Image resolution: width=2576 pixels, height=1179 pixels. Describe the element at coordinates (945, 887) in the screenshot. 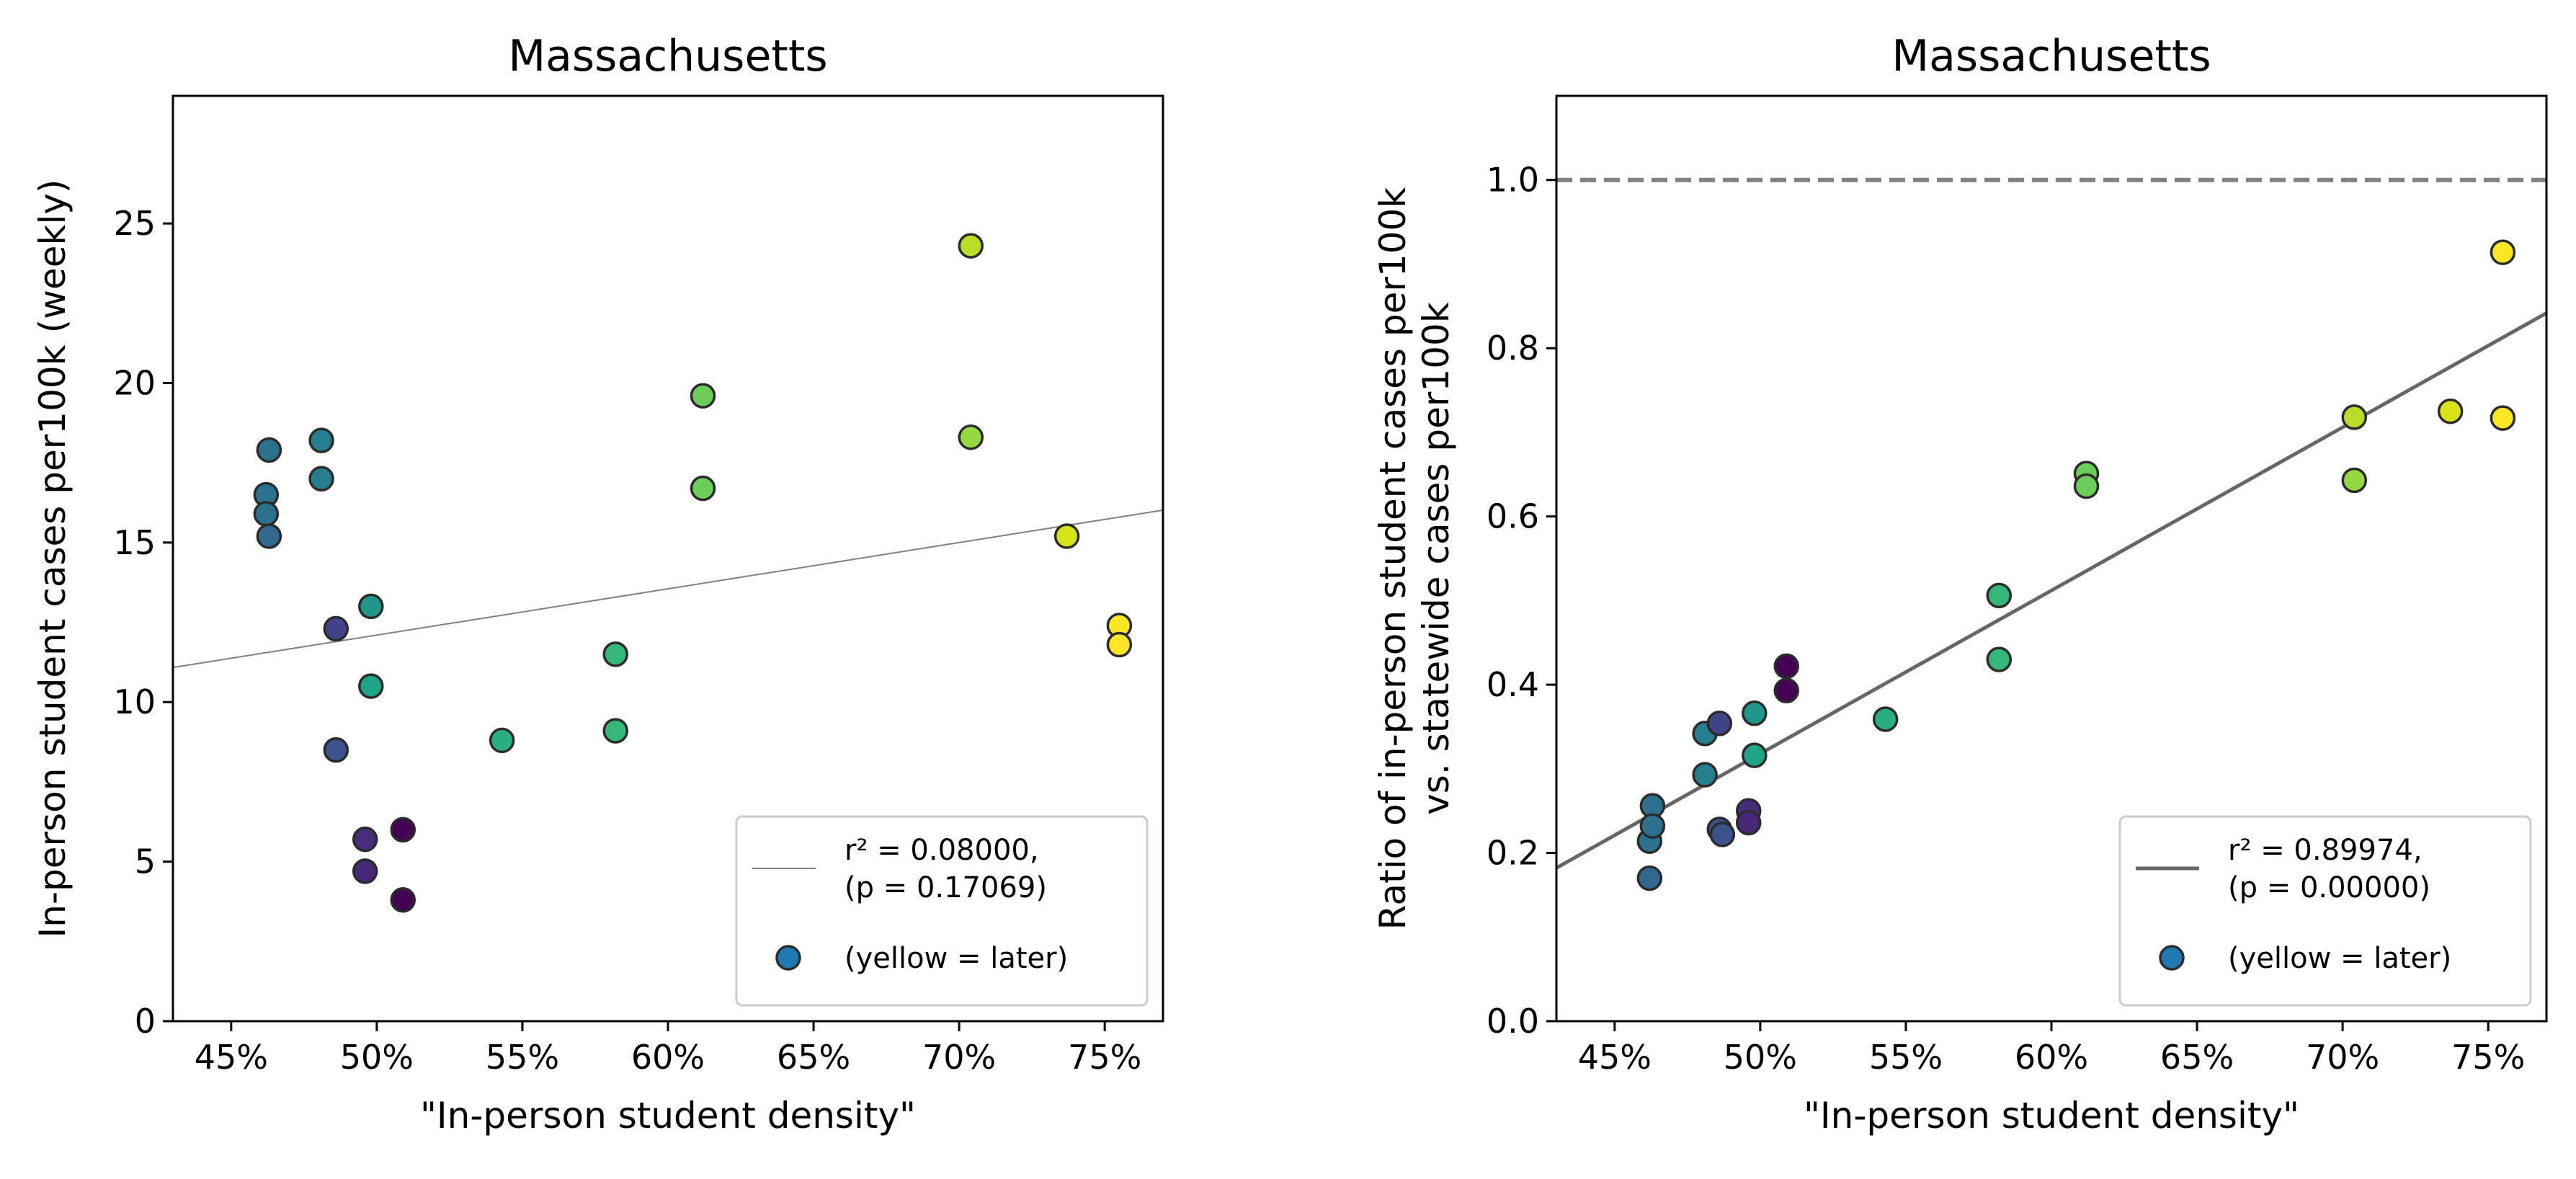

I see `legend-fit-label: (p = 0.17069)` at that location.